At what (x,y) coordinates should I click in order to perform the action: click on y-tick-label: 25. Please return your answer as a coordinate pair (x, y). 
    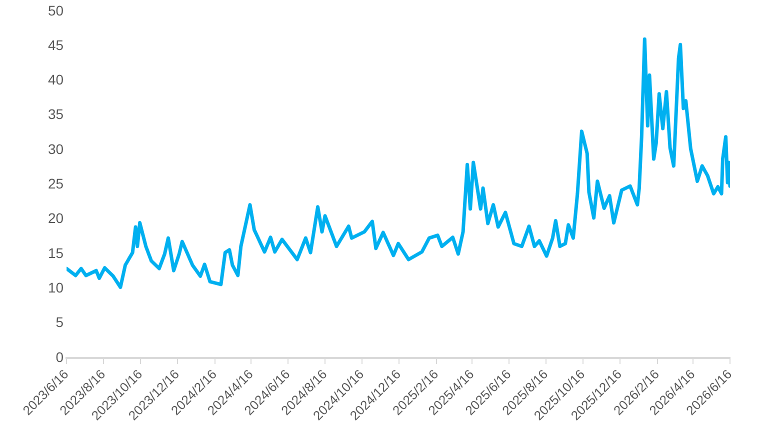
    Looking at the image, I should click on (56, 184).